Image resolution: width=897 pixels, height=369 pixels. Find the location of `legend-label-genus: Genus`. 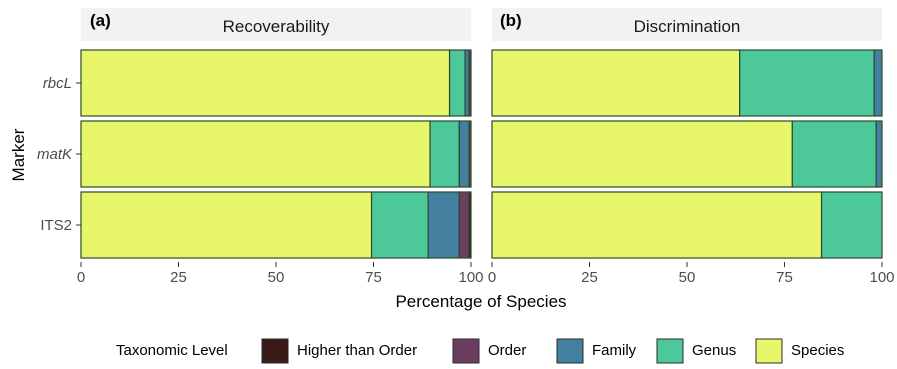

legend-label-genus: Genus is located at coordinates (714, 350).